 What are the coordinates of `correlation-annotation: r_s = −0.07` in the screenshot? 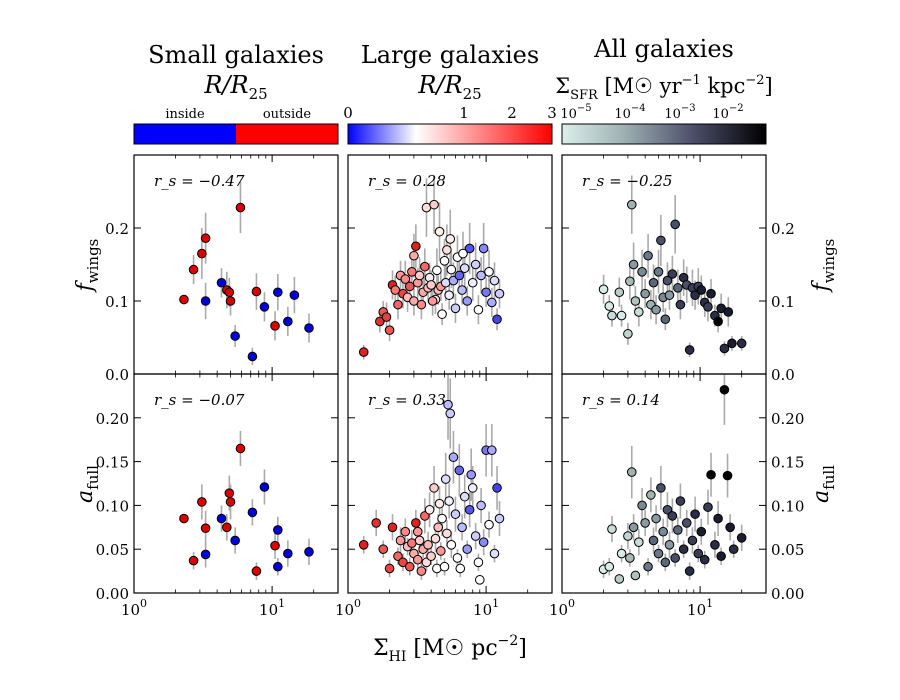 It's located at (199, 400).